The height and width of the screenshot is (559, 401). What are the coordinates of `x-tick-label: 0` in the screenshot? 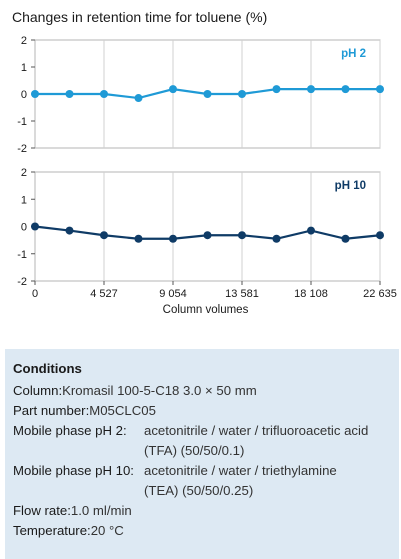 It's located at (35, 294).